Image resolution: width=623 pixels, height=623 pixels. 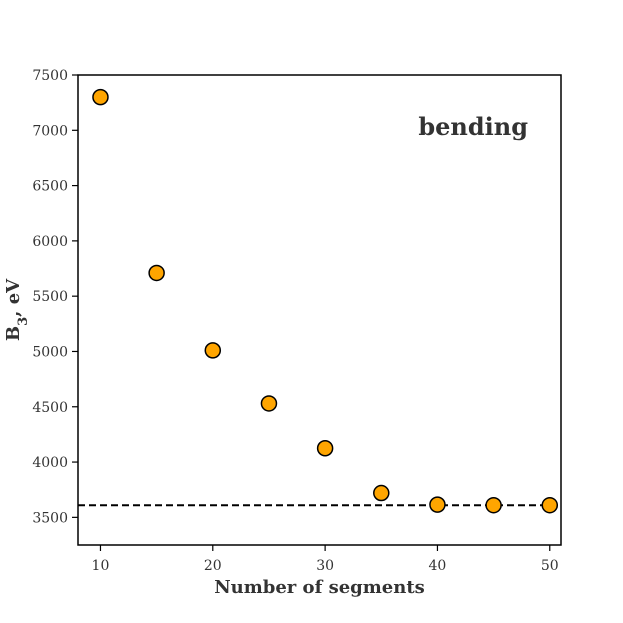 What do you see at coordinates (13, 297) in the screenshot?
I see `y-axis-label-unit: , eV` at bounding box center [13, 297].